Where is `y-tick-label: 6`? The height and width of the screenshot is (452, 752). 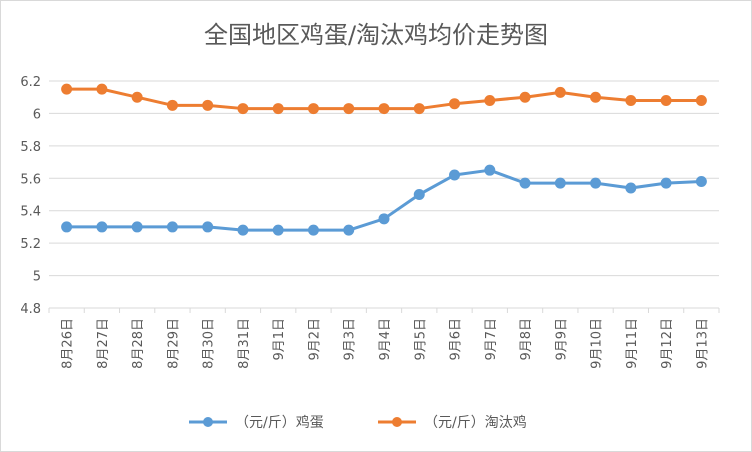
y-tick-label: 6 is located at coordinates (37, 114).